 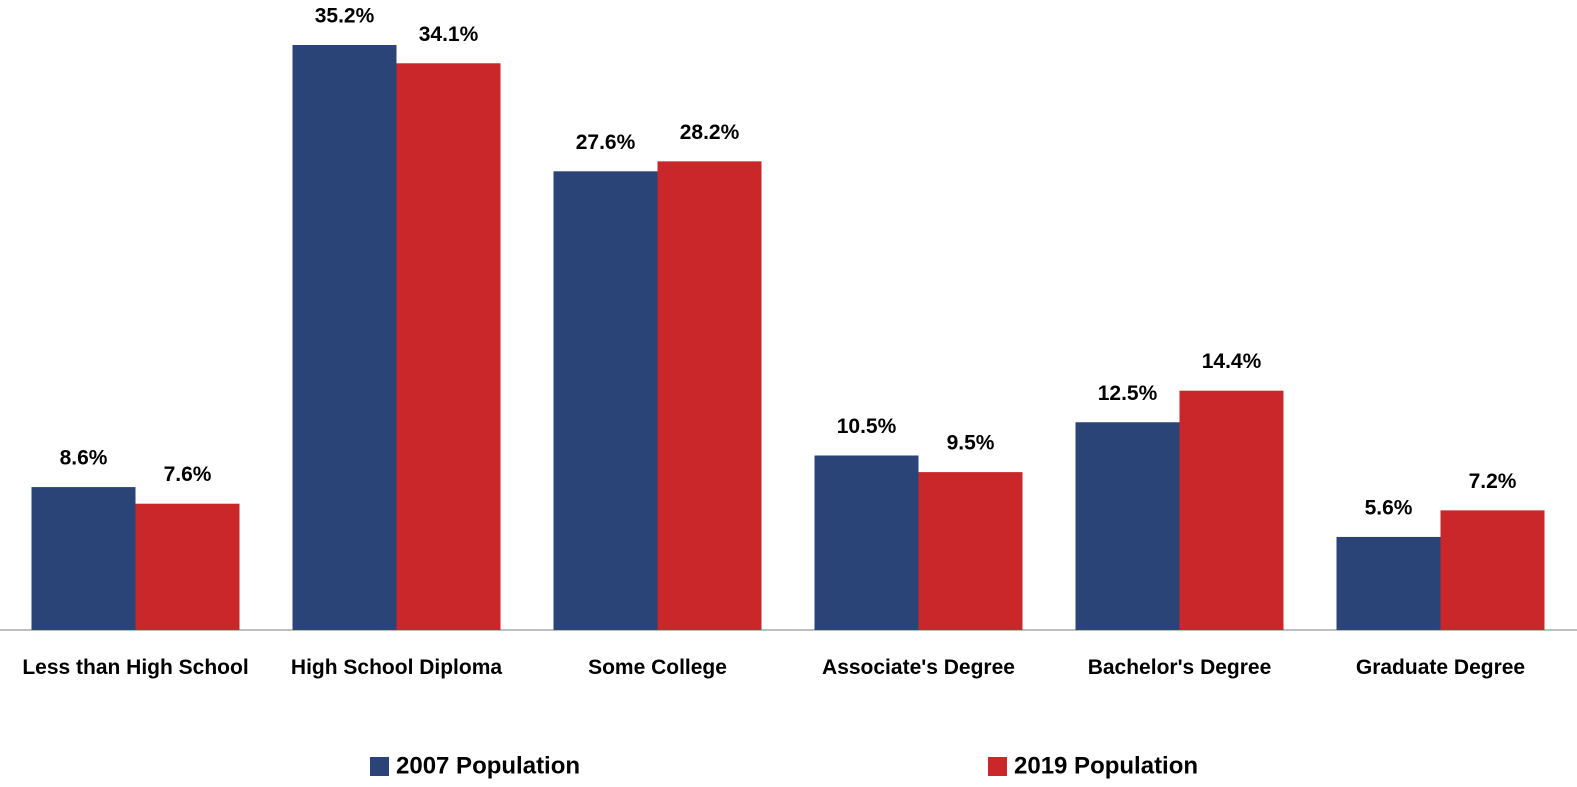 I want to click on x-tick-label: Bachelor's Degree, so click(x=1179, y=667).